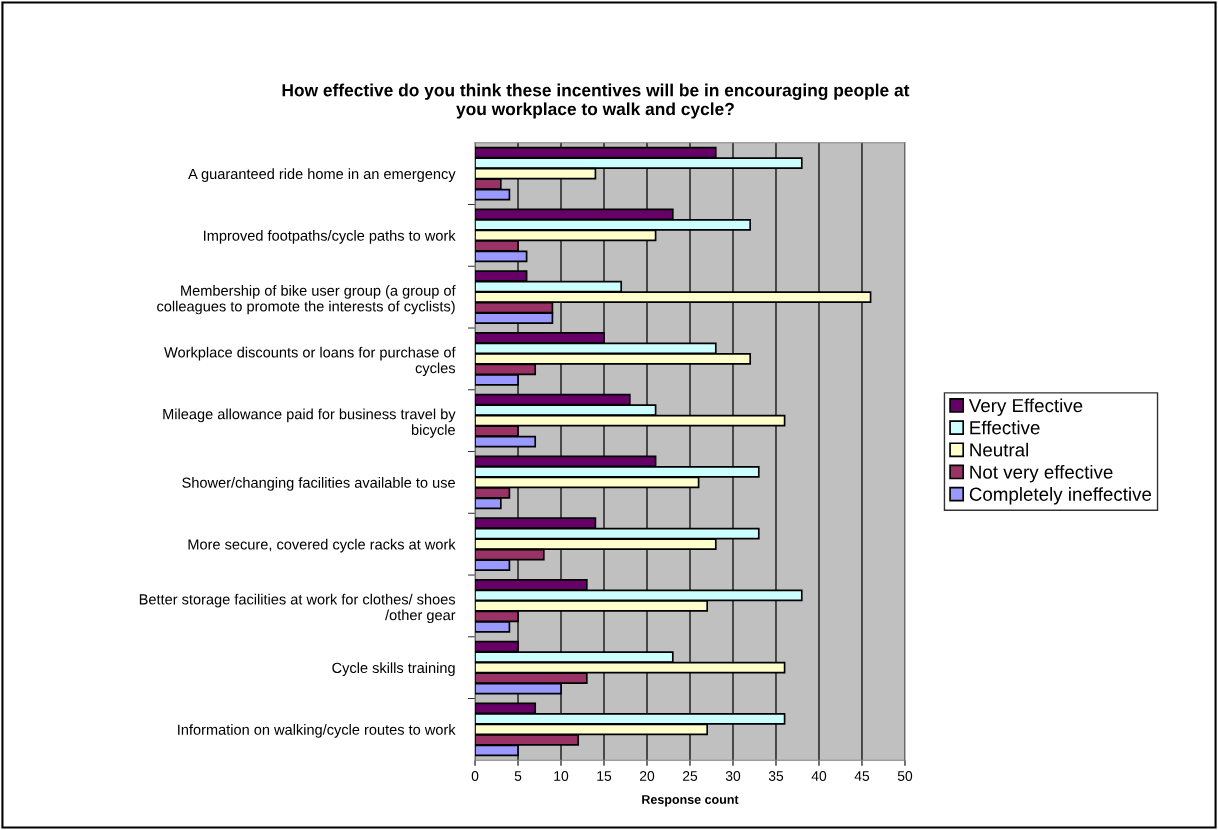  Describe the element at coordinates (518, 776) in the screenshot. I see `x-tick-label: 5` at that location.